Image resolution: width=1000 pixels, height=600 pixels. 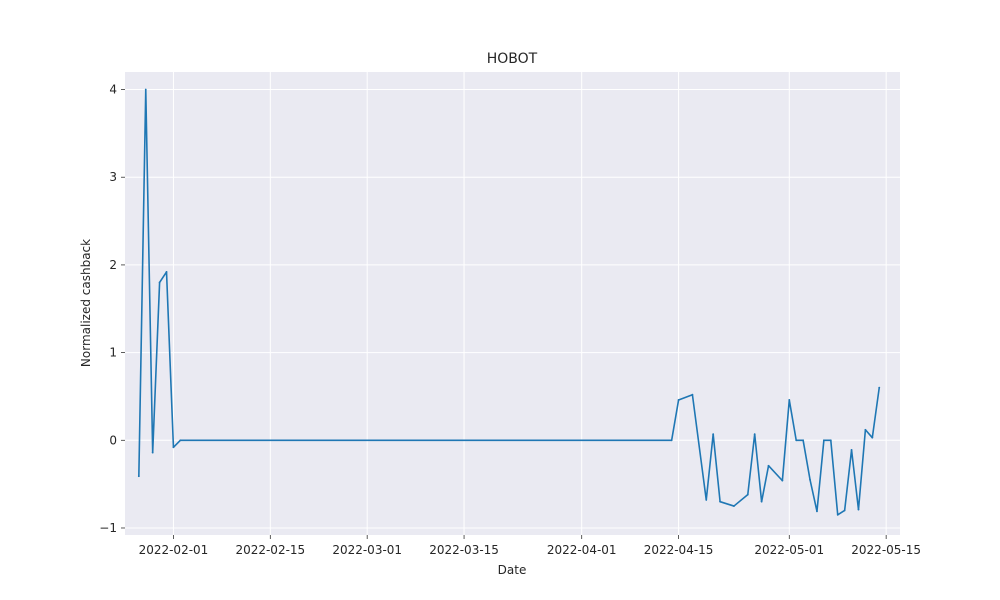 I want to click on x-axis-label: Date, so click(x=512, y=570).